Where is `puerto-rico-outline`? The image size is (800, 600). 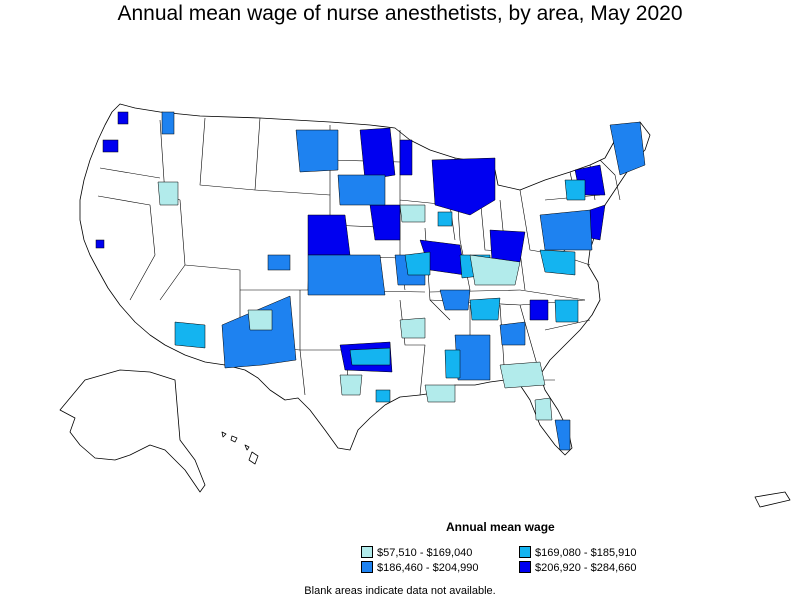 puerto-rico-outline is located at coordinates (772, 499).